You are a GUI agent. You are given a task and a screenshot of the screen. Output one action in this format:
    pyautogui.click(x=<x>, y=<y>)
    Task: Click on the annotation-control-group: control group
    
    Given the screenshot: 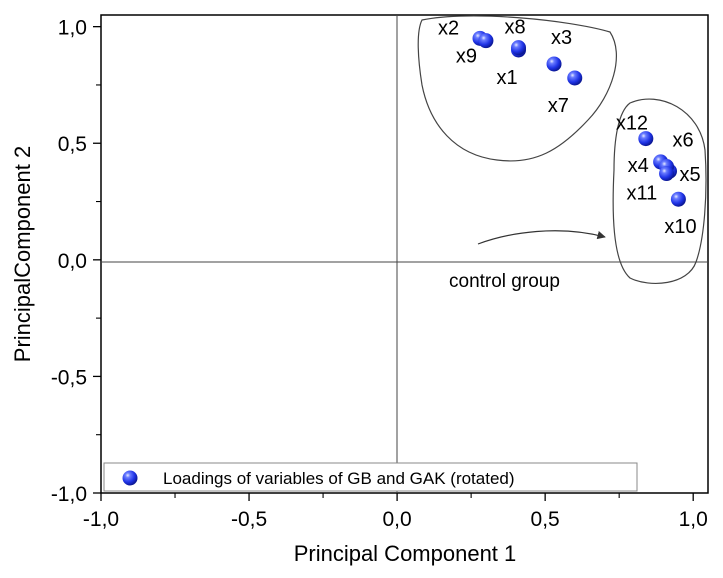 What is the action you would take?
    pyautogui.click(x=504, y=281)
    